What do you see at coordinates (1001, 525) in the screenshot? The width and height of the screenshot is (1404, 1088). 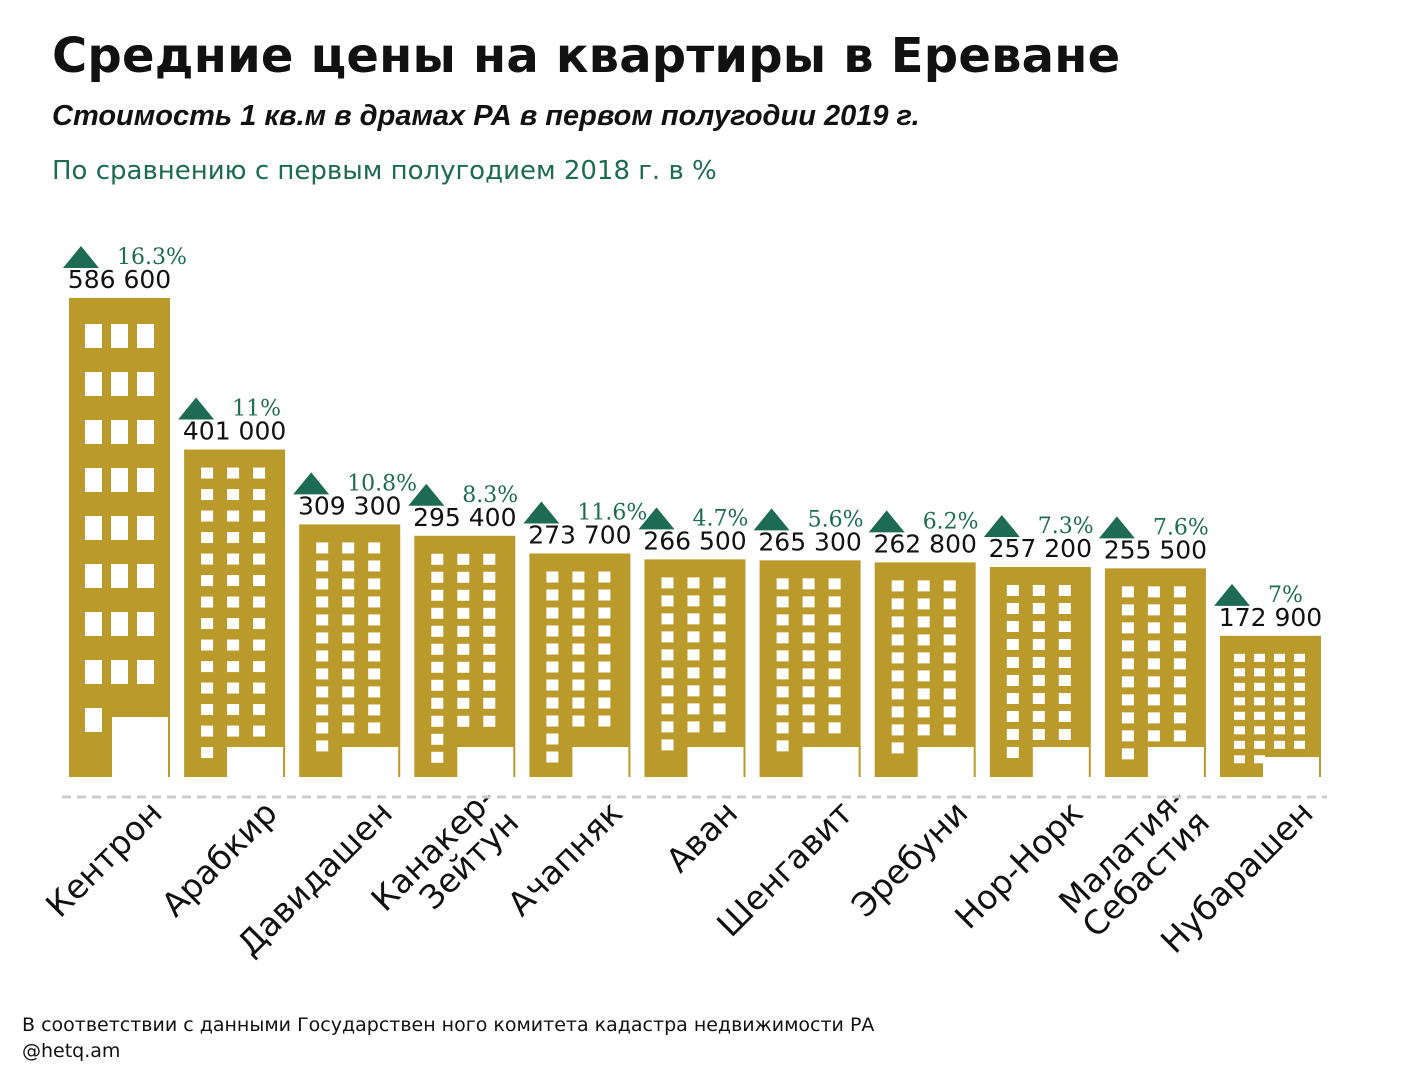 I see `triangle-up-icon` at bounding box center [1001, 525].